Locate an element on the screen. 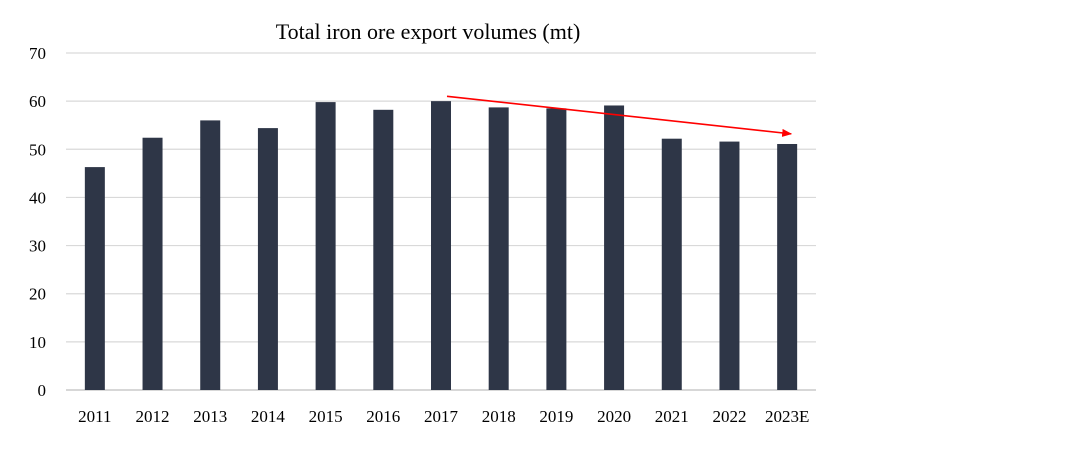 This screenshot has width=1088, height=450. x-tick-label: 2023E is located at coordinates (787, 416).